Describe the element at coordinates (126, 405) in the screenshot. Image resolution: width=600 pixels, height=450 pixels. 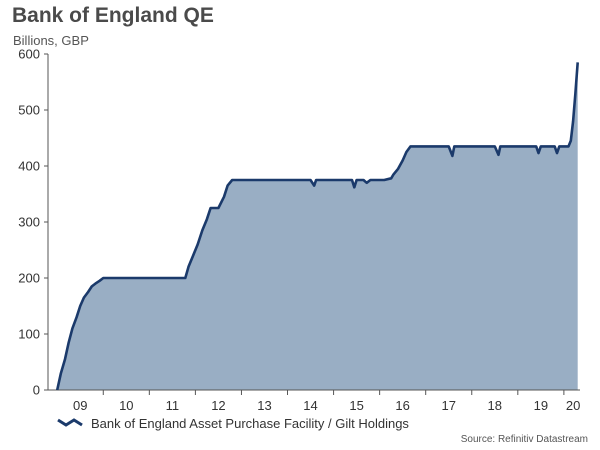
I see `x-tick-label: 10` at that location.